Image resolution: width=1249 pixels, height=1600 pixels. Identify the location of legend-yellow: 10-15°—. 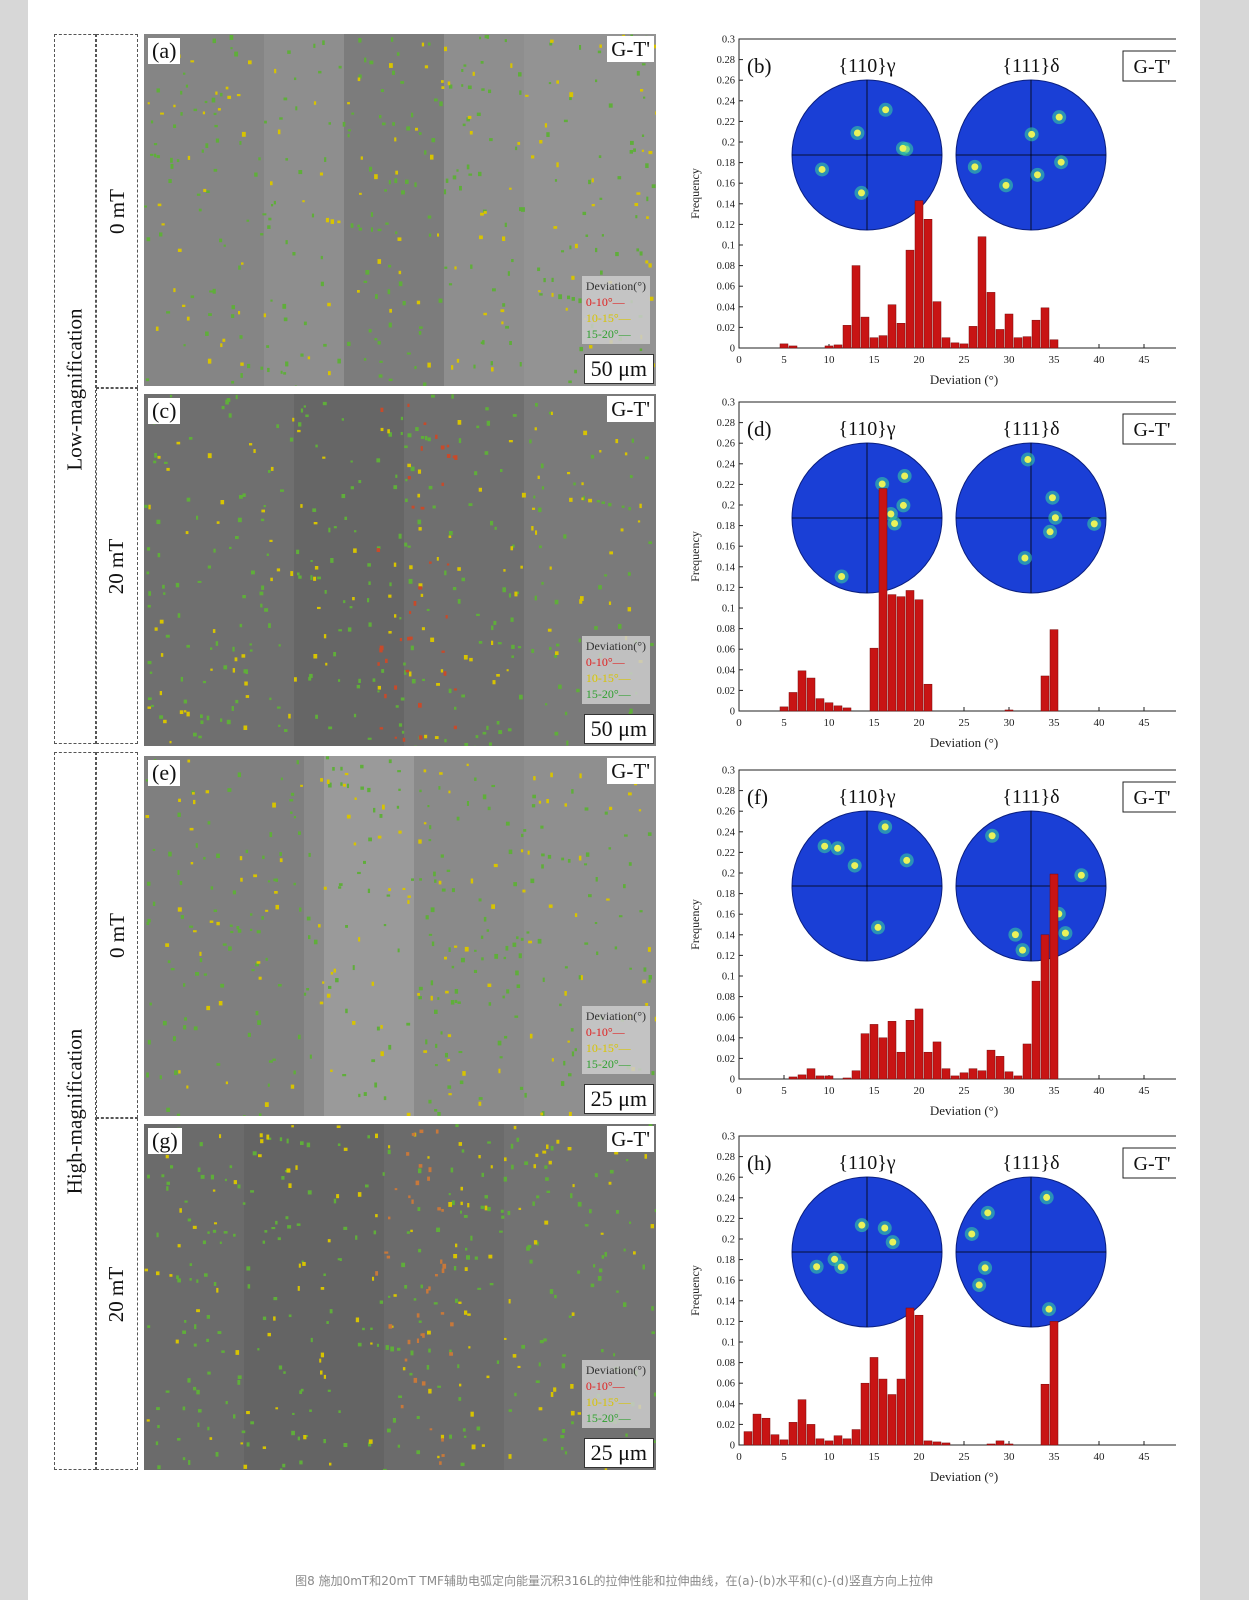
(608, 1402).